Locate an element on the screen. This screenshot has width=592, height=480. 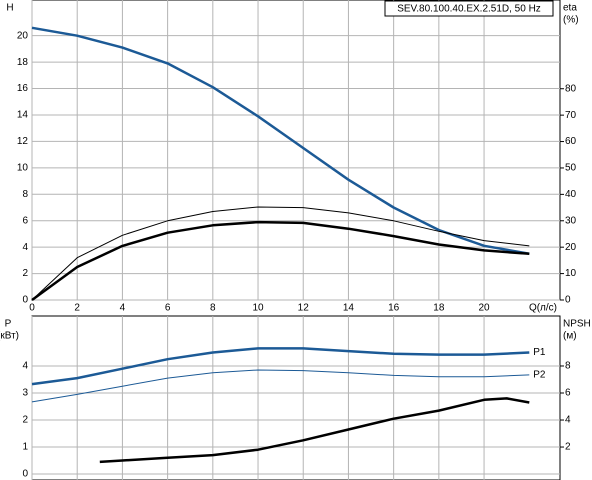
x-tick-label: 14 is located at coordinates (349, 308).